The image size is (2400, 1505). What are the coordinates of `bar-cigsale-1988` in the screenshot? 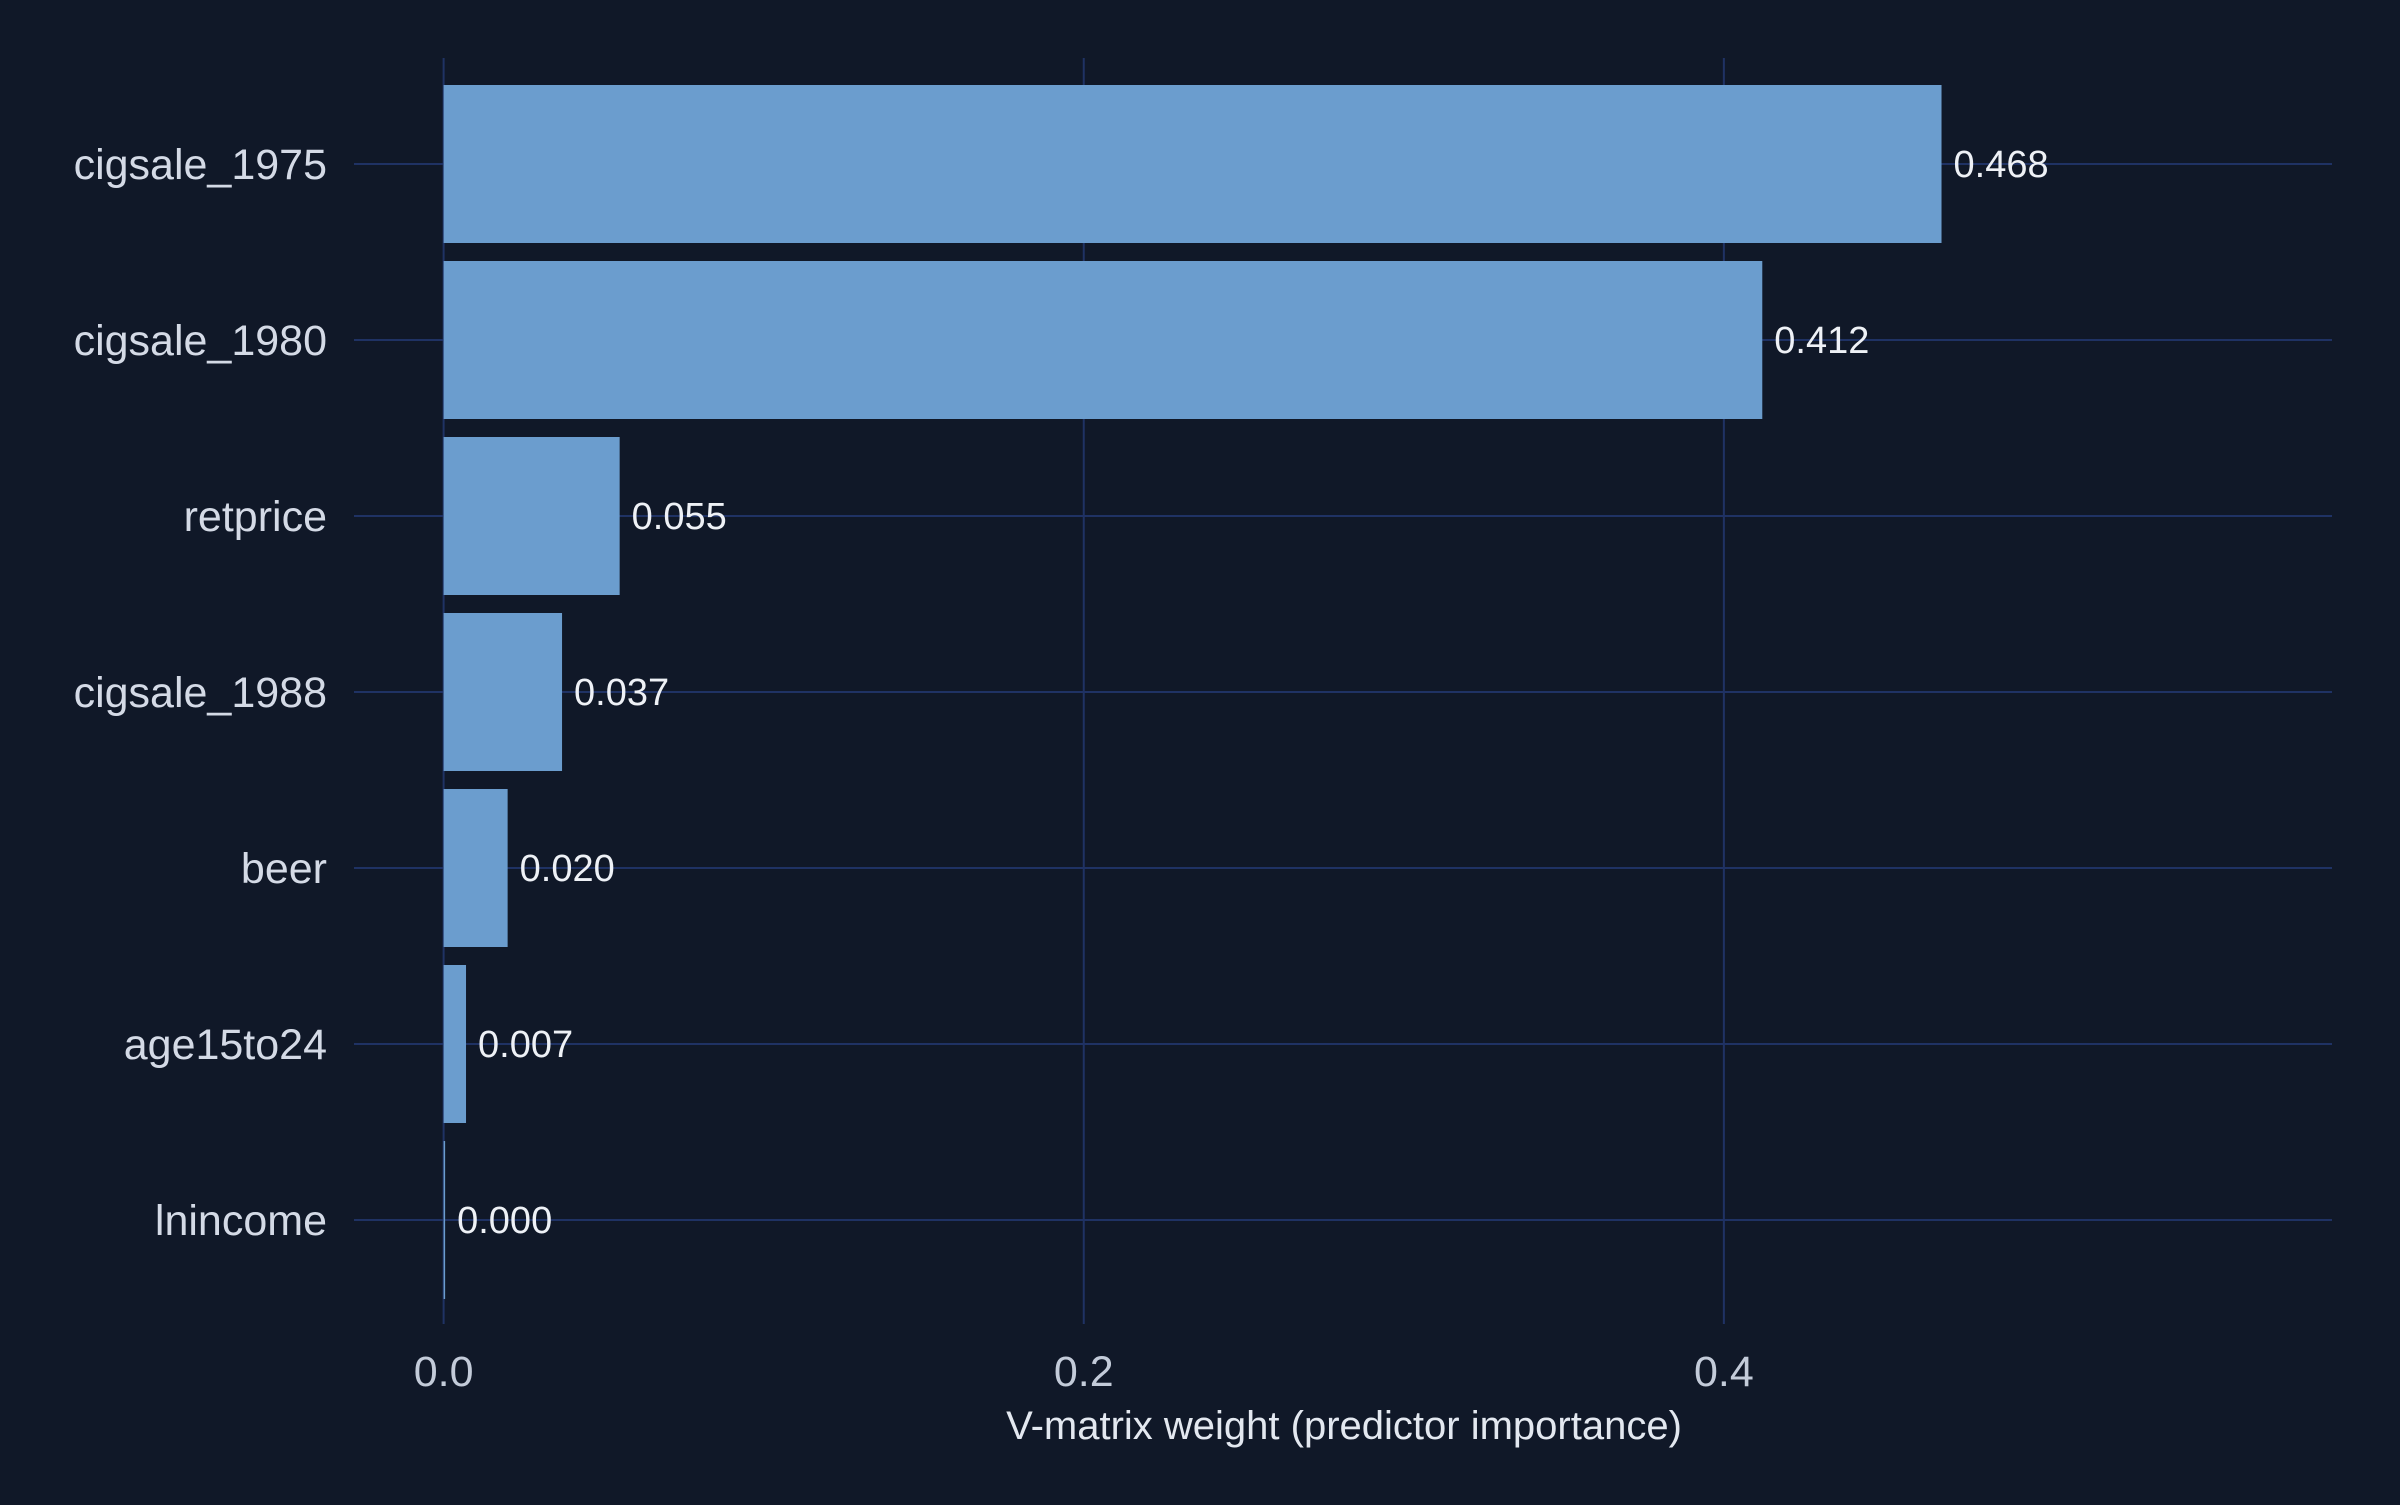 It's located at (503, 692).